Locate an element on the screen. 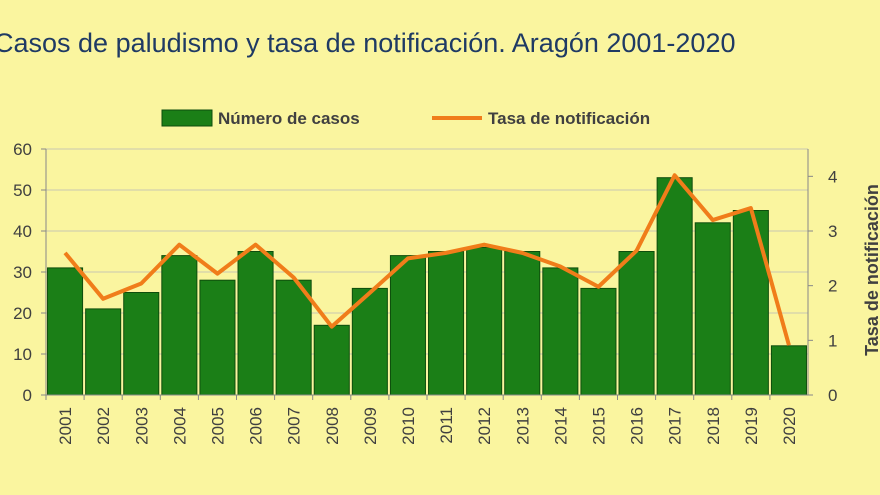 This screenshot has width=880, height=495. y-tick-label: 50 is located at coordinates (22, 190).